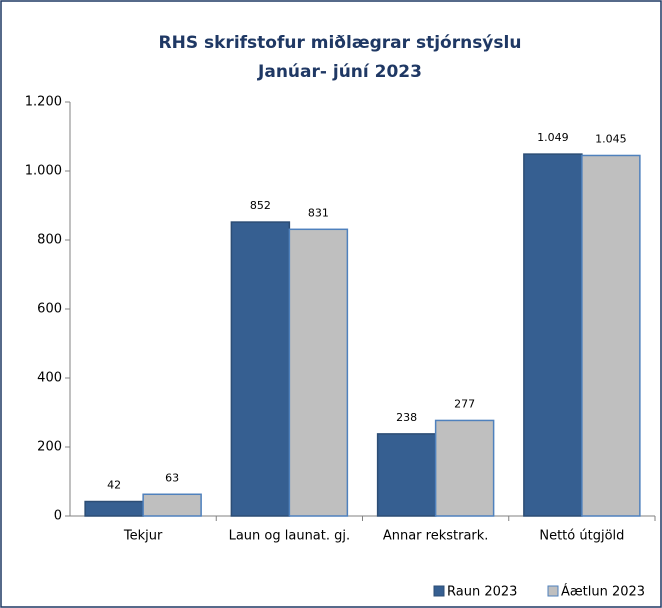 Image resolution: width=662 pixels, height=608 pixels. Describe the element at coordinates (172, 477) in the screenshot. I see `value-label: 63` at that location.